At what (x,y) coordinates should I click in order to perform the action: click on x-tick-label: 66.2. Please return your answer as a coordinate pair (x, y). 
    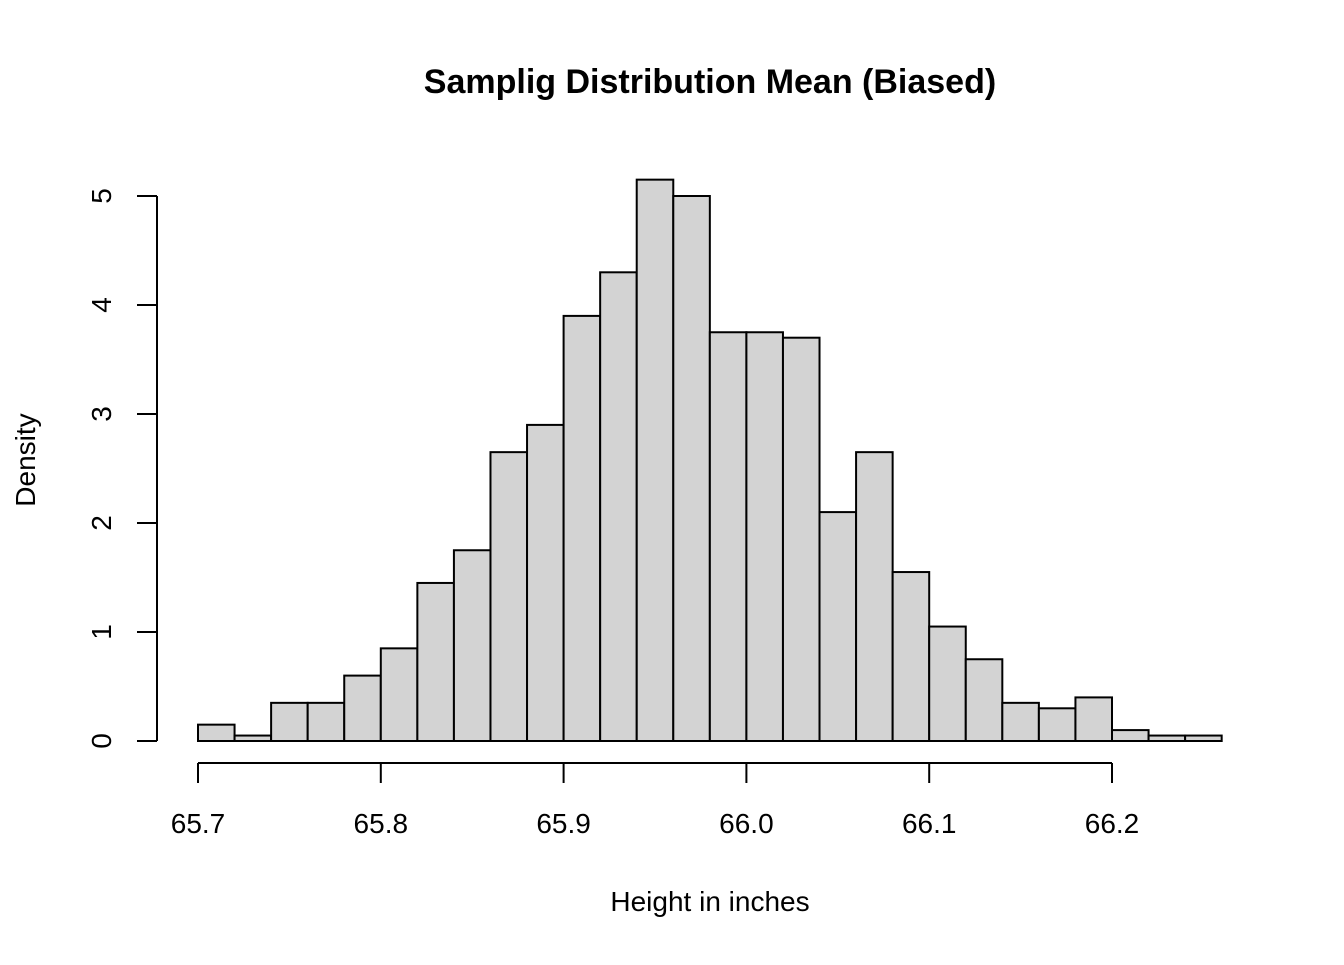
    Looking at the image, I should click on (1112, 823).